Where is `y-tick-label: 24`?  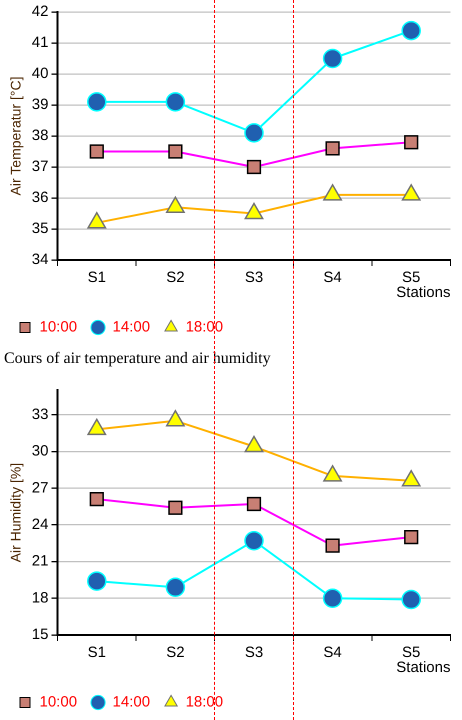 y-tick-label: 24 is located at coordinates (40, 524).